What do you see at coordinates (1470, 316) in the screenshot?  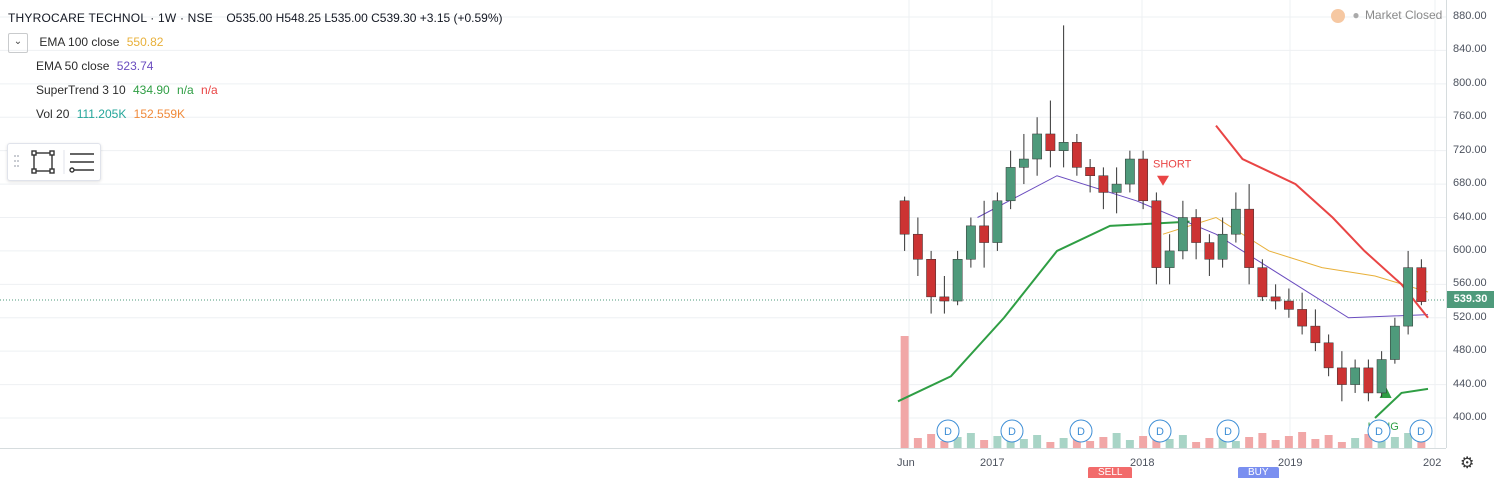 I see `price-tick-label: 520.00` at bounding box center [1470, 316].